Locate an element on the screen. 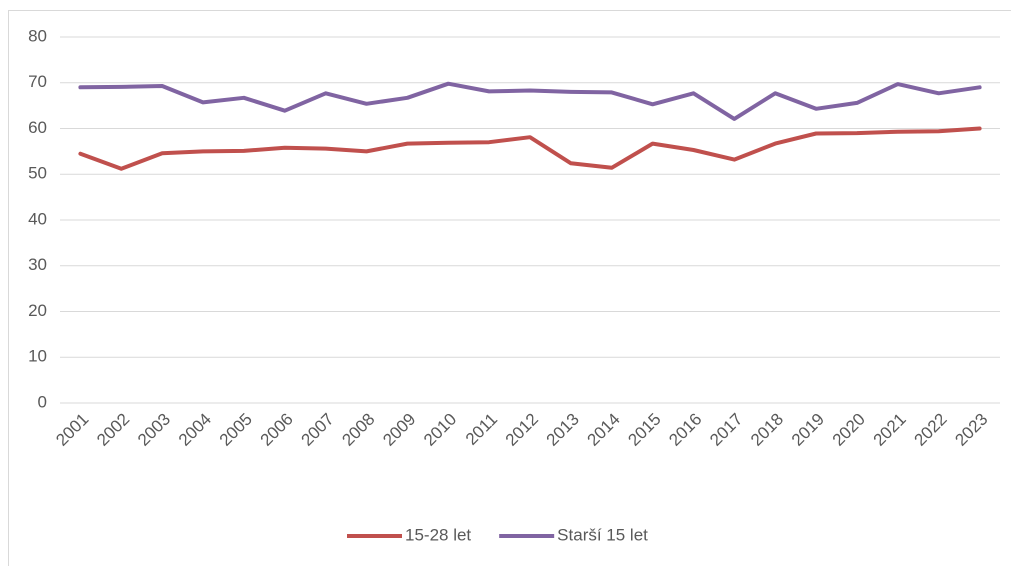  x-tick-label: 2014 is located at coordinates (604, 430).